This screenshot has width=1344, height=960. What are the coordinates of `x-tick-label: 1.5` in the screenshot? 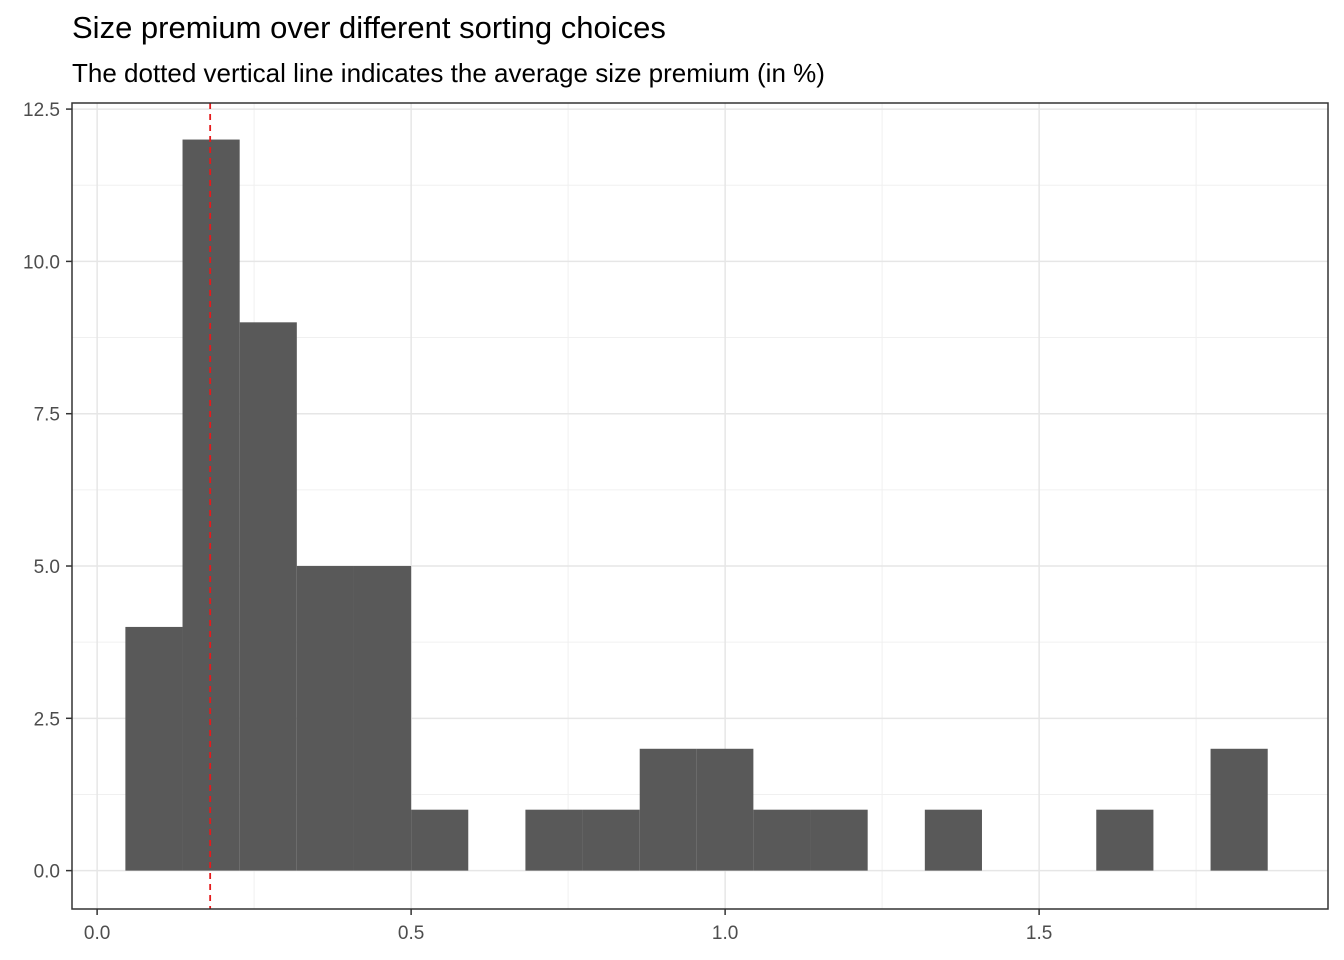 It's located at (1039, 933).